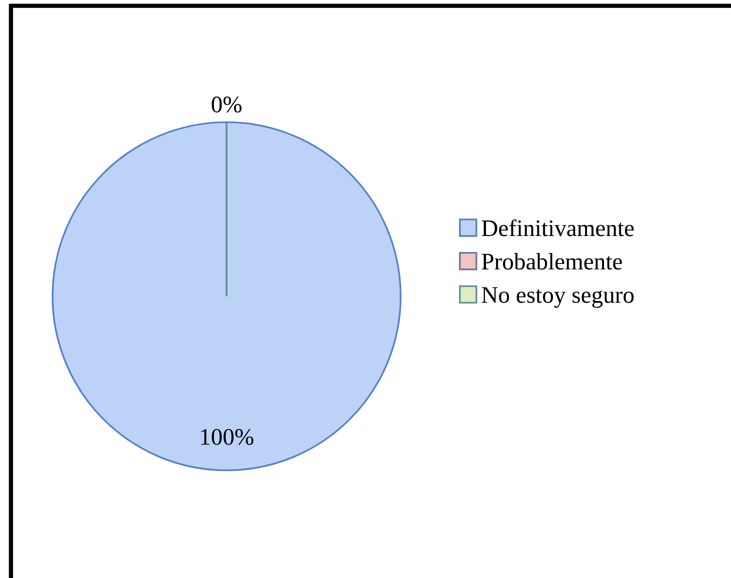 The width and height of the screenshot is (731, 578). I want to click on text: 0%, so click(227, 104).